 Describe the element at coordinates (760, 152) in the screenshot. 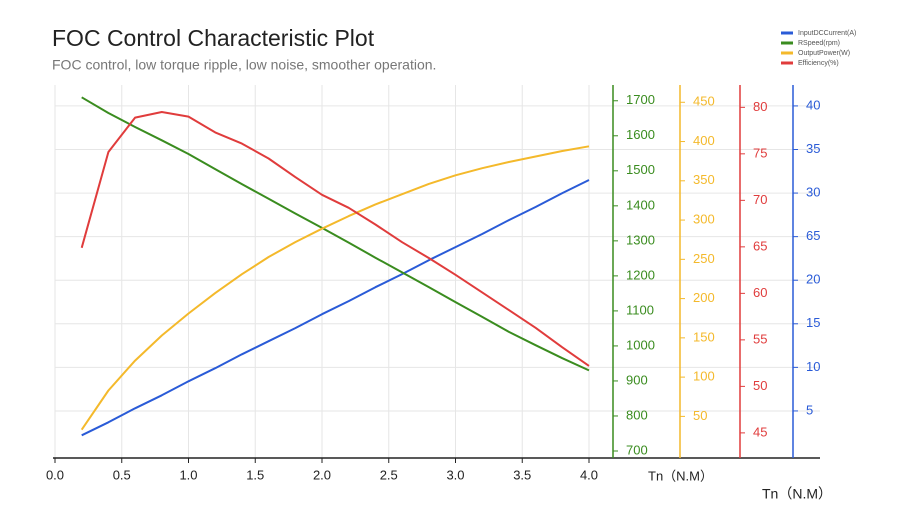

I see `y-tick-label: 75` at that location.